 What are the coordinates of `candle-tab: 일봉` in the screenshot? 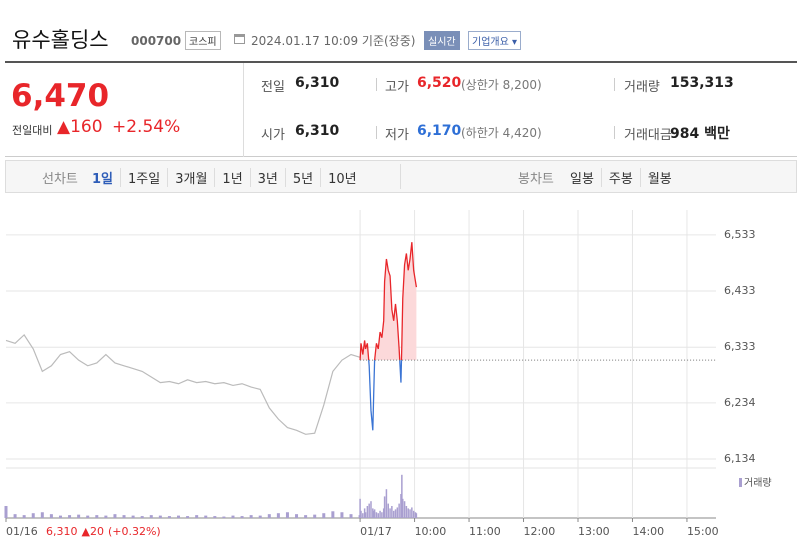 It's located at (582, 179).